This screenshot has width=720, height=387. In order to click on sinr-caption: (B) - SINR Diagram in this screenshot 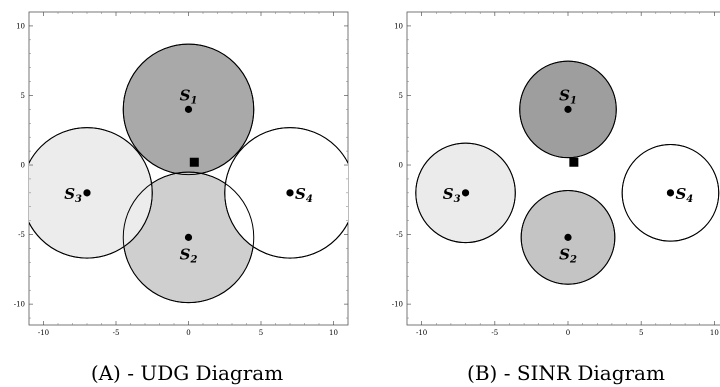, I will do `click(566, 373)`.